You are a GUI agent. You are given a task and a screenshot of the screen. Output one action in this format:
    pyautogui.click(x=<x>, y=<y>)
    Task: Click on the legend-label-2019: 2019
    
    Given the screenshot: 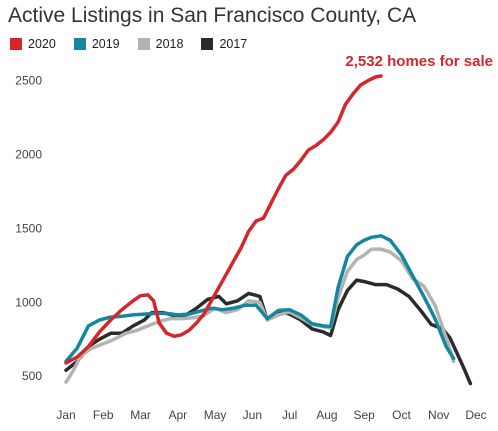 What is the action you would take?
    pyautogui.click(x=105, y=44)
    